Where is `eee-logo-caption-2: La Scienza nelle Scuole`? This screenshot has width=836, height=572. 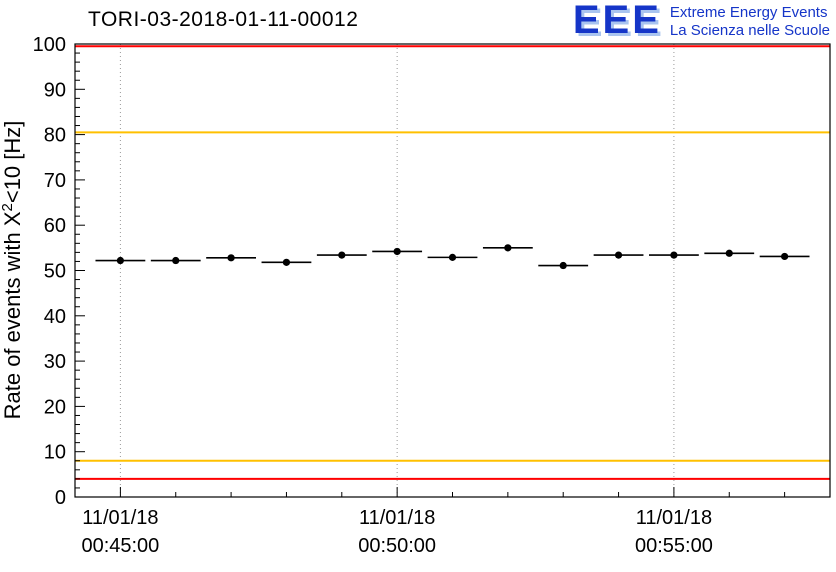 eee-logo-caption-2: La Scienza nelle Scuole is located at coordinates (749, 30).